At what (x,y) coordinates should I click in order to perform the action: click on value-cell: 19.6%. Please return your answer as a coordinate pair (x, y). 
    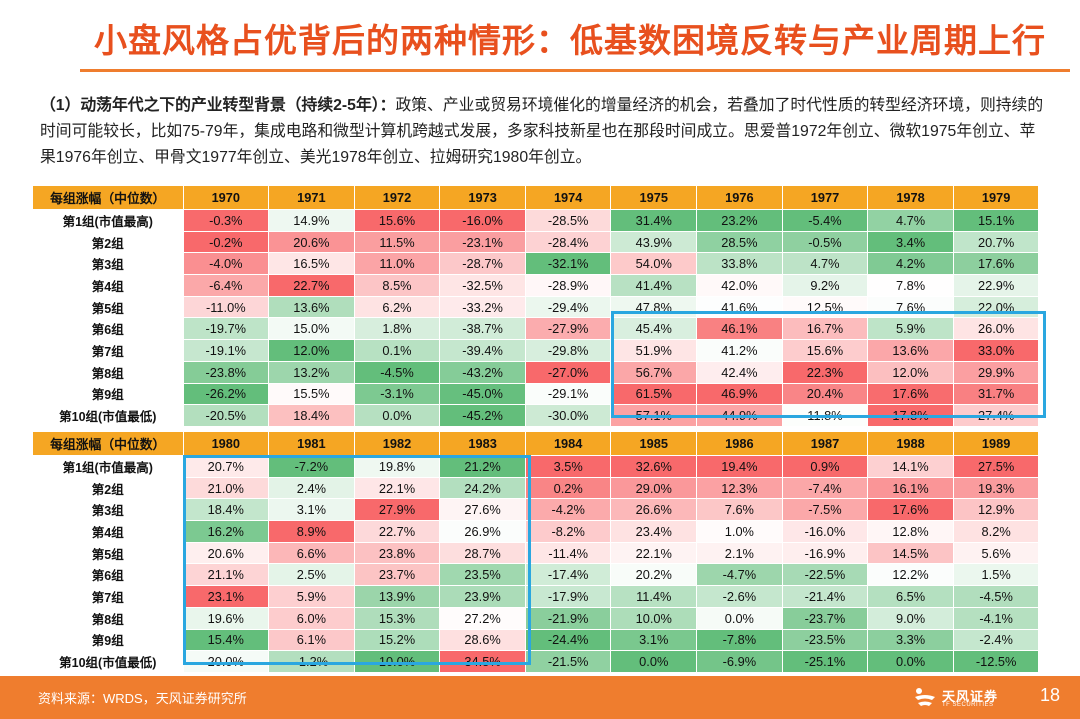
    Looking at the image, I should click on (226, 618).